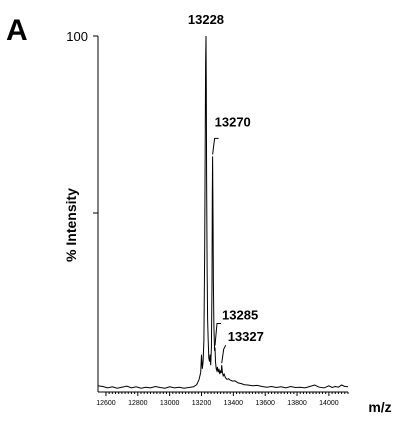  I want to click on panel-label: A, so click(17, 30).